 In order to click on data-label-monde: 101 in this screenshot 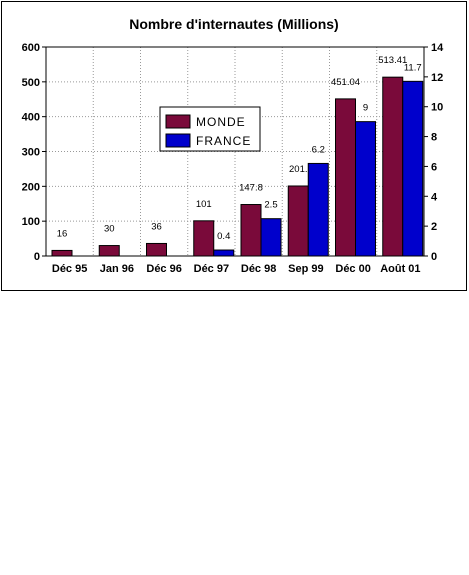, I will do `click(204, 204)`.